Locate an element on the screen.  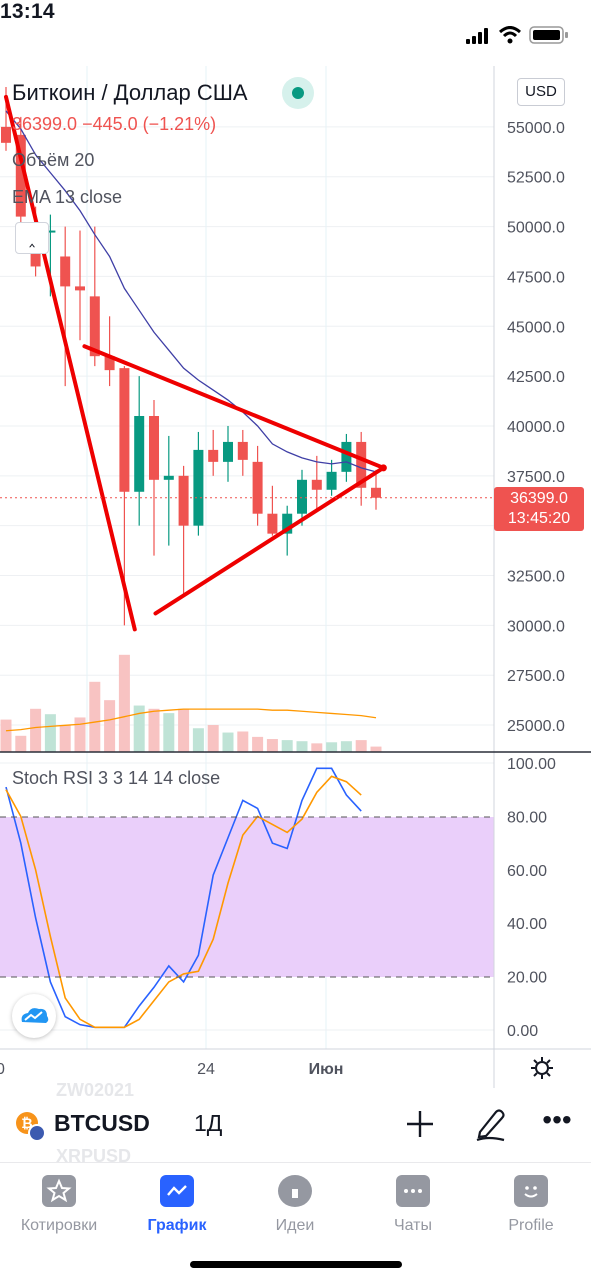
time-axis-label: 0 is located at coordinates (2, 1069).